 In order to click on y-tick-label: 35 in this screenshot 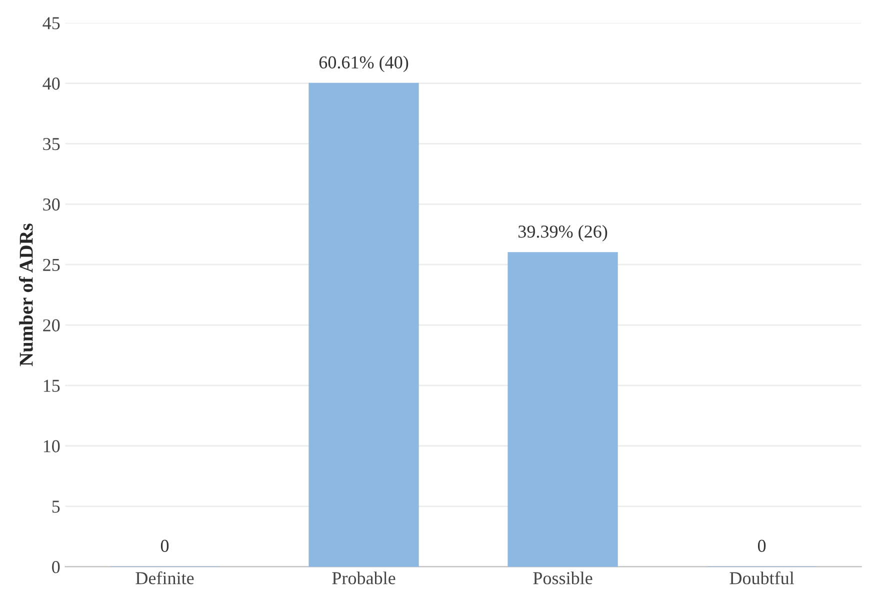, I will do `click(51, 144)`.